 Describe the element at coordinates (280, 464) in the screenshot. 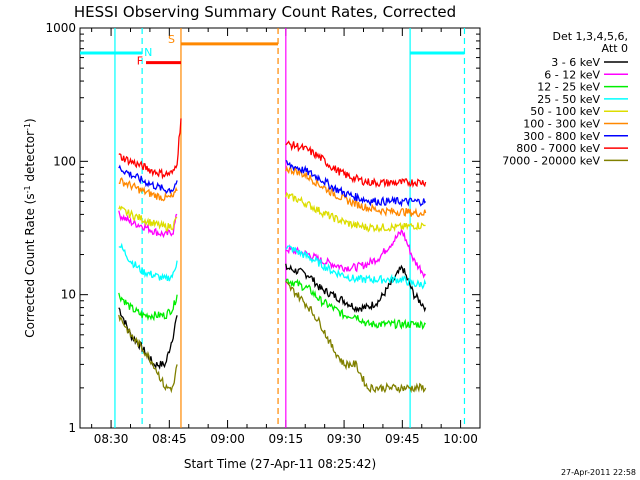

I see `x-axis-label: Start Time (27-Apr-11 08:25:42)` at that location.